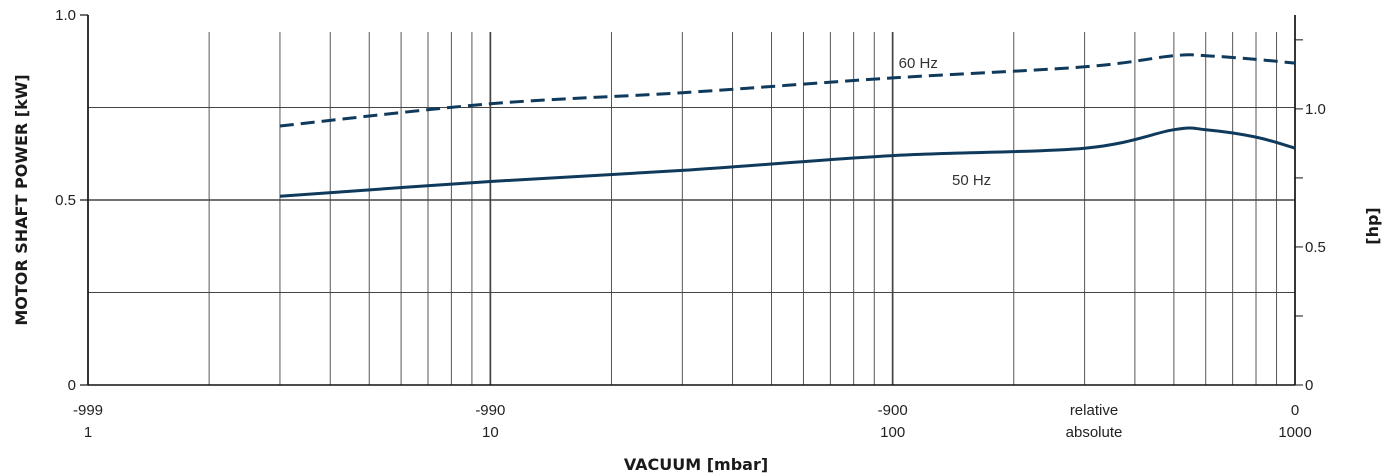 The image size is (1392, 475). Describe the element at coordinates (1094, 432) in the screenshot. I see `x-tick-label-absolute: absolute` at that location.